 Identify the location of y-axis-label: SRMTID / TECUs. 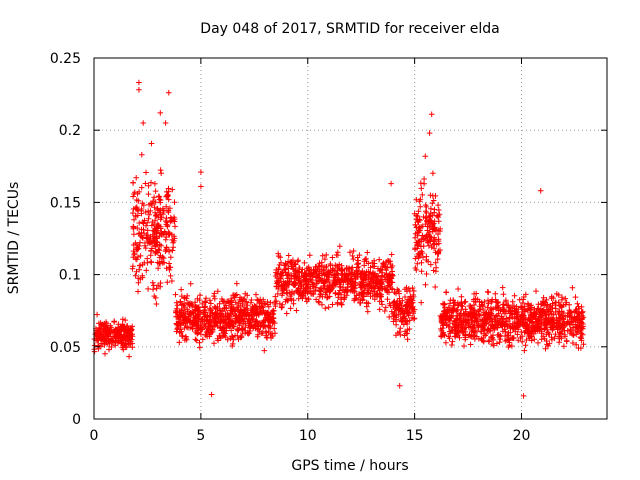
(14, 238).